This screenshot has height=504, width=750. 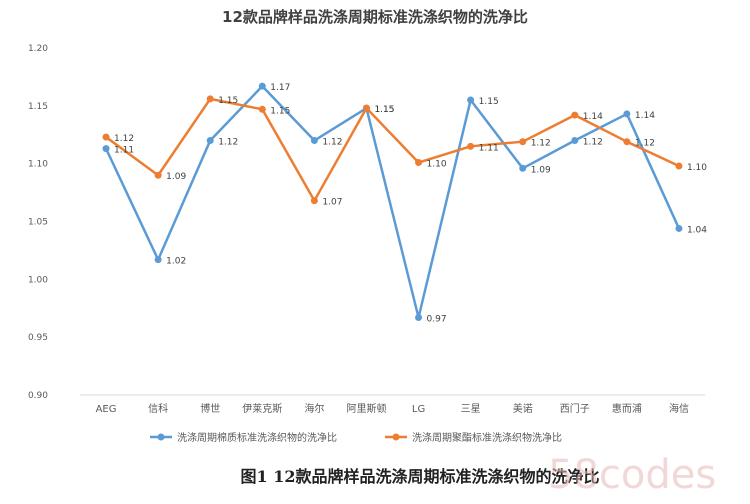 What do you see at coordinates (420, 476) in the screenshot?
I see `figure-caption: 图1 12款品牌样品洗涤周期标准洗涤织物的洗净比` at bounding box center [420, 476].